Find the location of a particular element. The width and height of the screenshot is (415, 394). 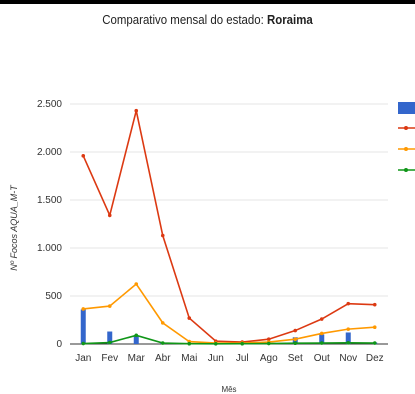

line-series is located at coordinates (229, 339).